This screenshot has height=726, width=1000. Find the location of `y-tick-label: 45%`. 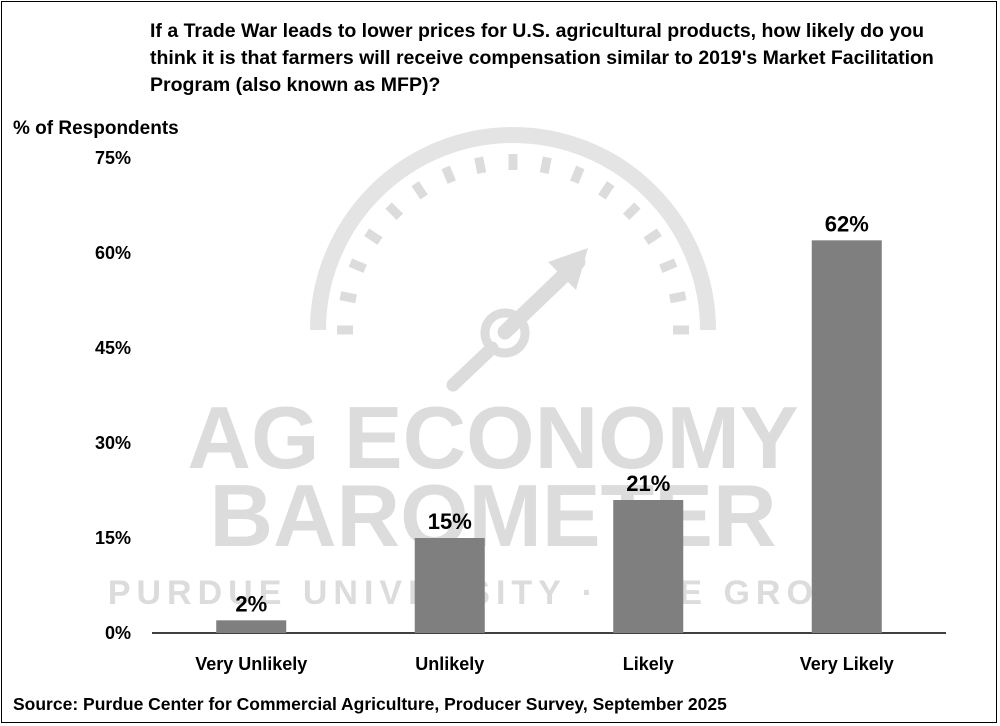

y-tick-label: 45% is located at coordinates (113, 348).